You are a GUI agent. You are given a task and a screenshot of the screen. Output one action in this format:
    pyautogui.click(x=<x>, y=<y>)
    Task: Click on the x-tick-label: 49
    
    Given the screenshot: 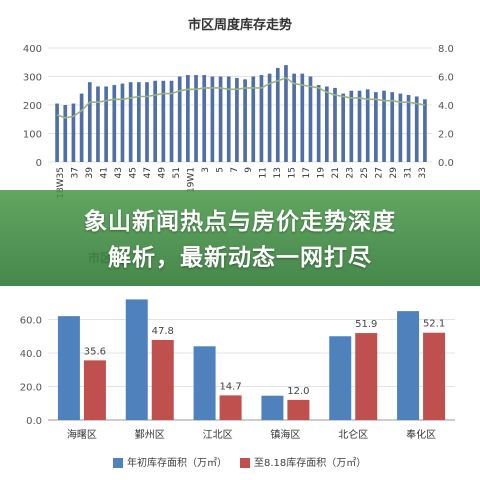 What is the action you would take?
    pyautogui.click(x=162, y=173)
    